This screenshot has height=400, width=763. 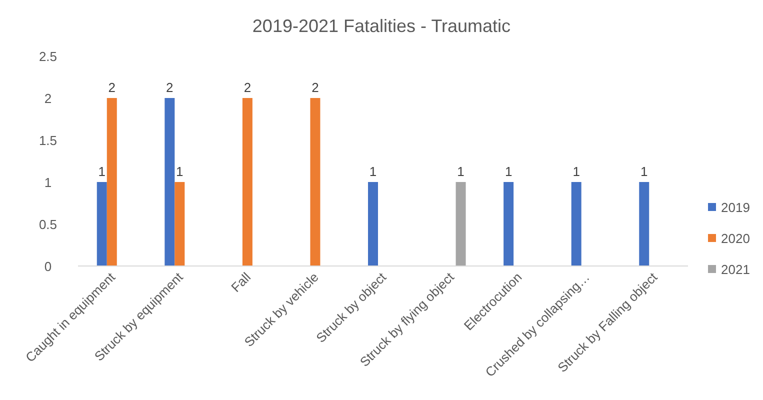 I want to click on y-tick-label: 0, so click(x=48, y=266).